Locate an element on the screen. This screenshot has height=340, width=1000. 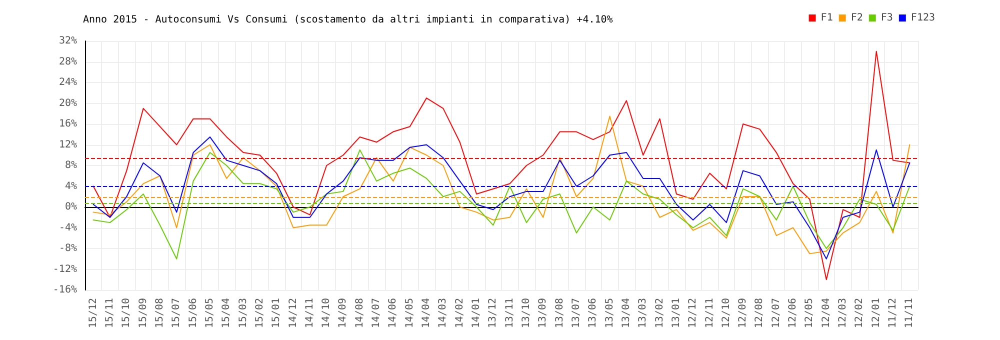
legend-label: F123 is located at coordinates (923, 18).